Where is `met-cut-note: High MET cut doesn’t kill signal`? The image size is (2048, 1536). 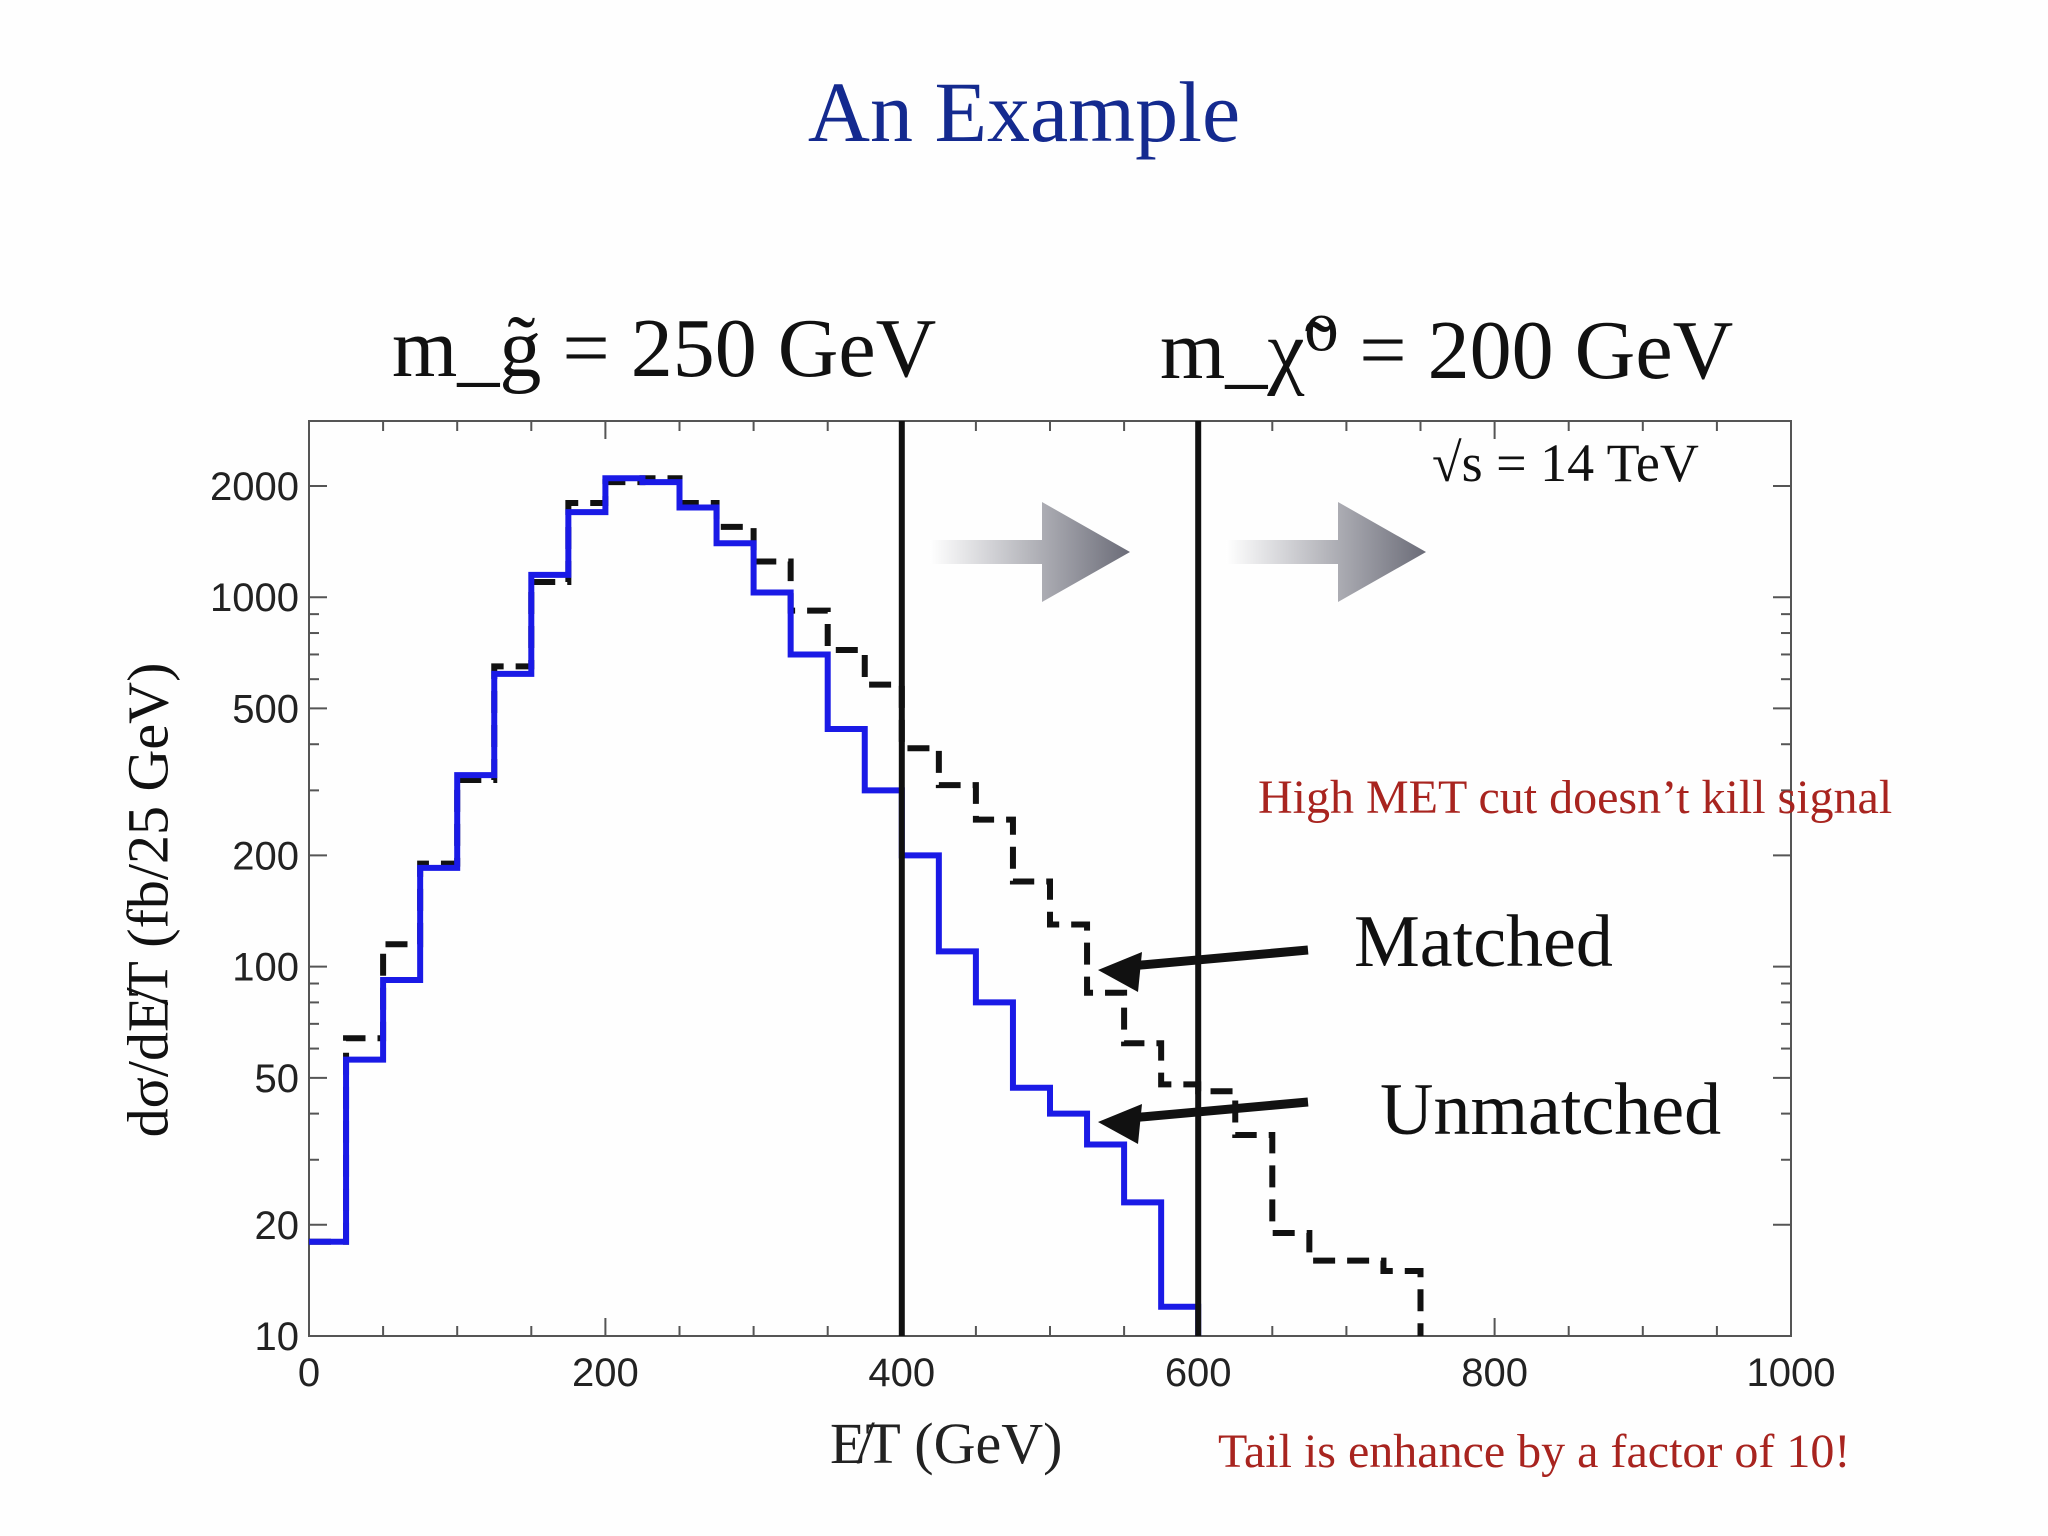 met-cut-note: High MET cut doesn’t kill signal is located at coordinates (1575, 797).